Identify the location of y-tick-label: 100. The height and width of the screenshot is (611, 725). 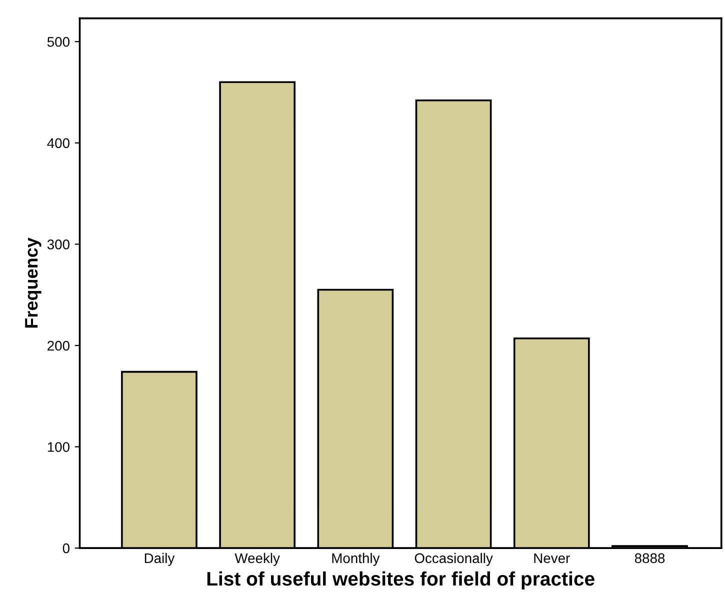
(59, 447).